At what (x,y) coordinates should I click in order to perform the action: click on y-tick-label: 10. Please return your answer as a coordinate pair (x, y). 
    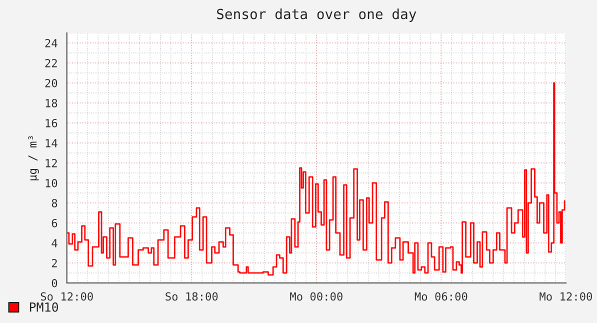
    Looking at the image, I should click on (52, 183).